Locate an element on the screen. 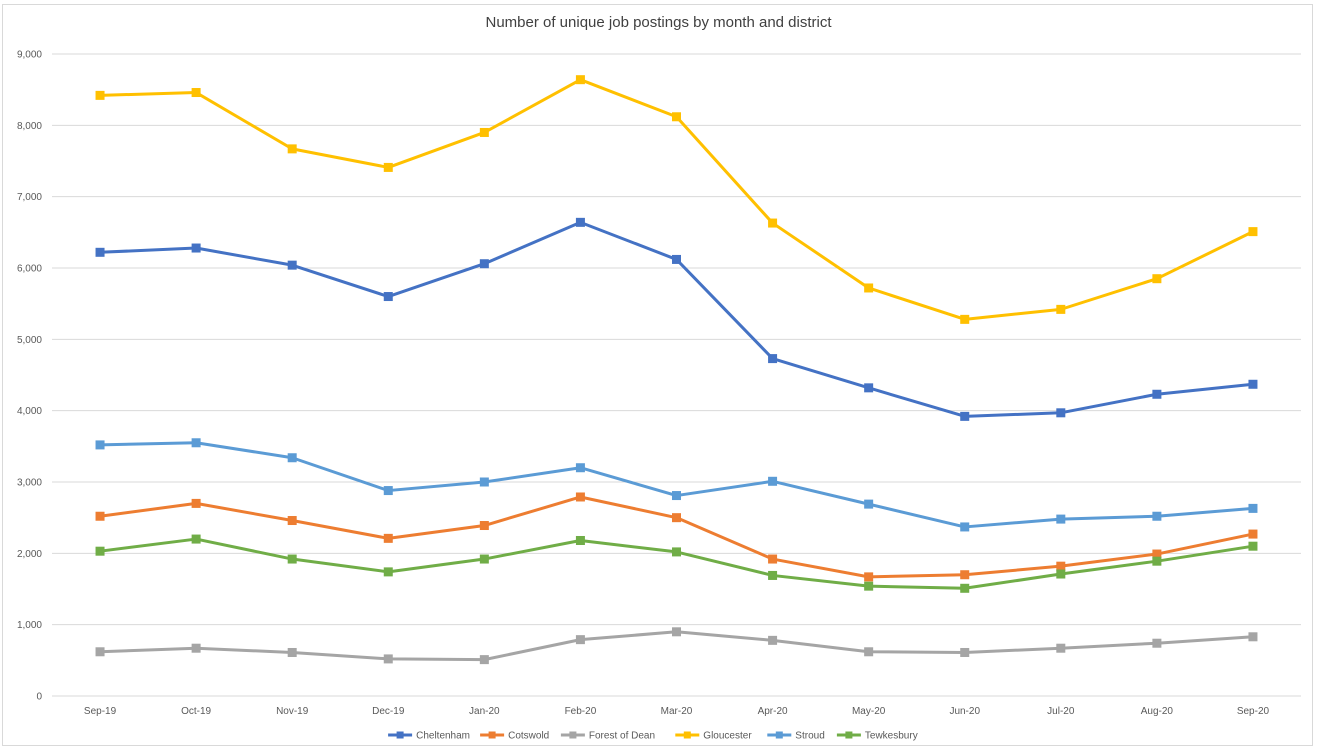  series-line is located at coordinates (676, 537).